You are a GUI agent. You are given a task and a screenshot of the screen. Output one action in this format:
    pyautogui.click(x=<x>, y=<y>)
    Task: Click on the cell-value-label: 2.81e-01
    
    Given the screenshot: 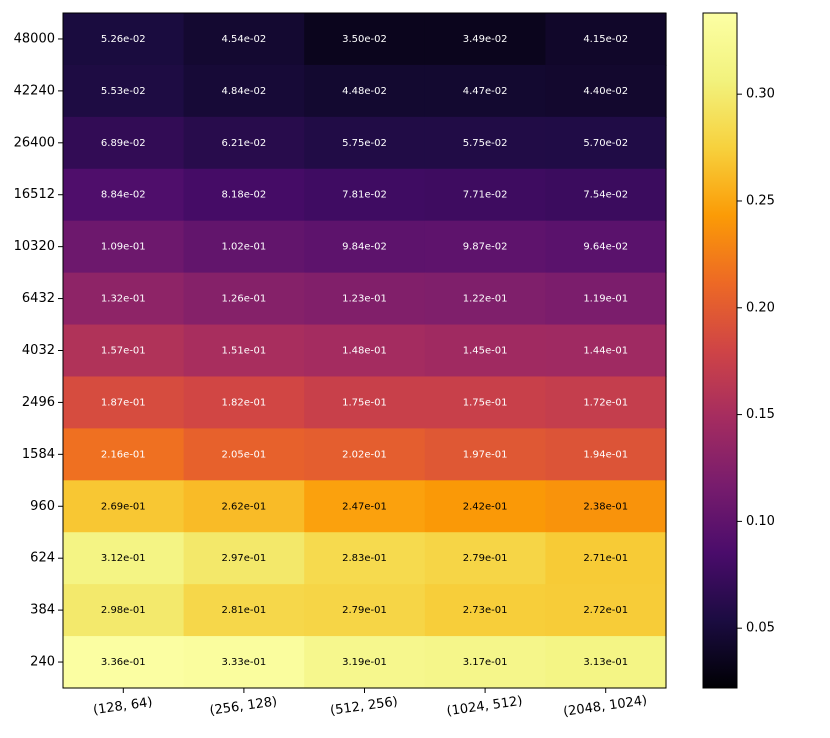 What is the action you would take?
    pyautogui.click(x=244, y=610)
    